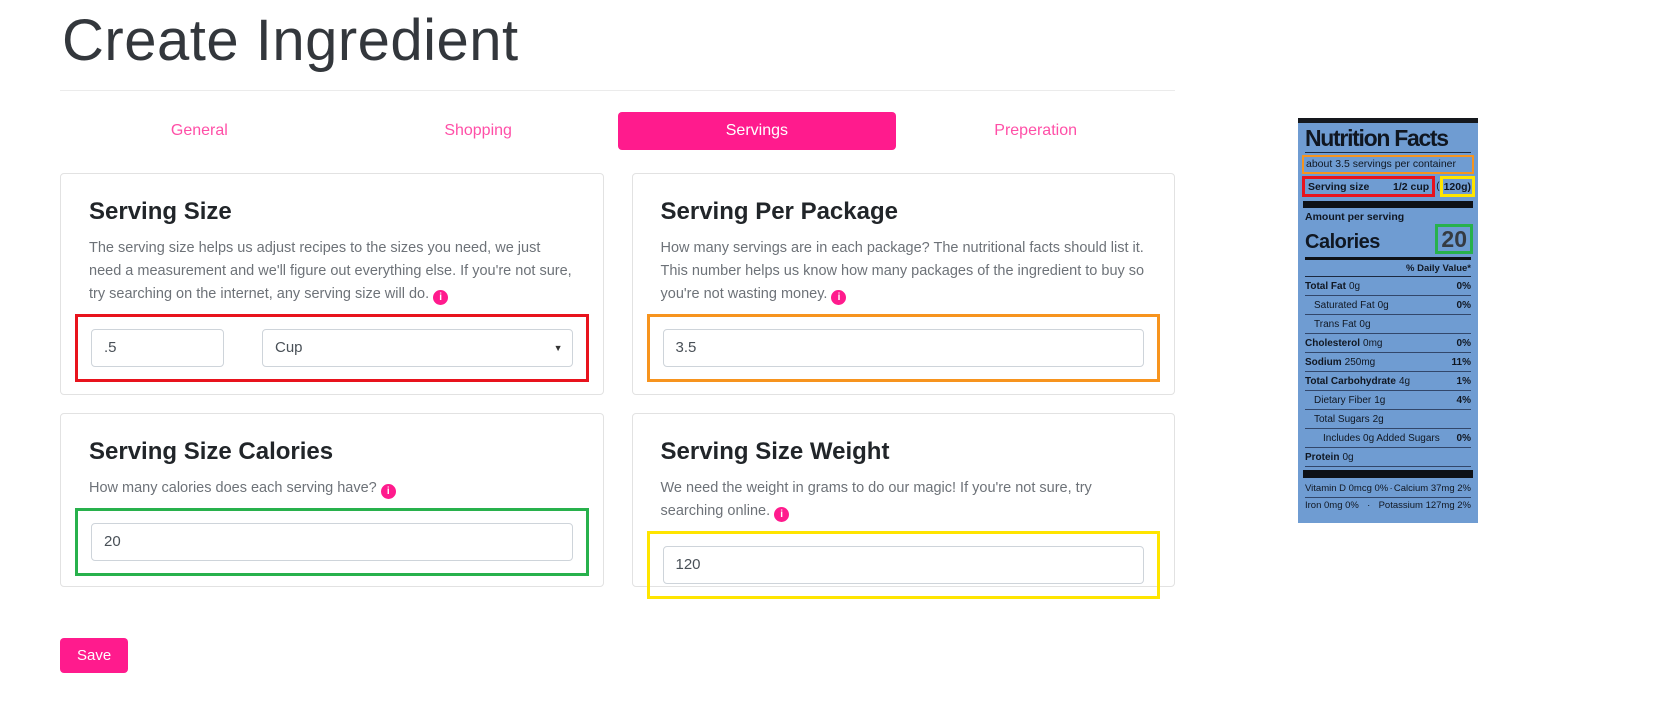  I want to click on nutrition-row: Total Fat 0g 0%, so click(1388, 287).